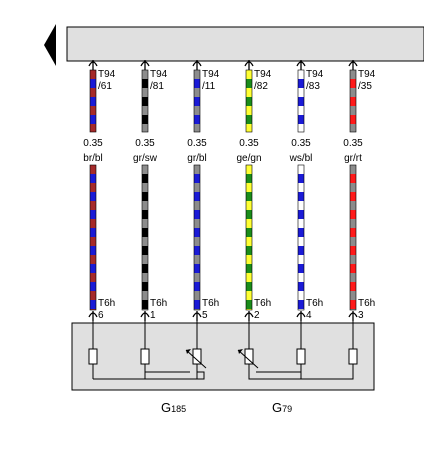 The image size is (424, 452). What do you see at coordinates (50, 45) in the screenshot?
I see `left-arrow-icon` at bounding box center [50, 45].